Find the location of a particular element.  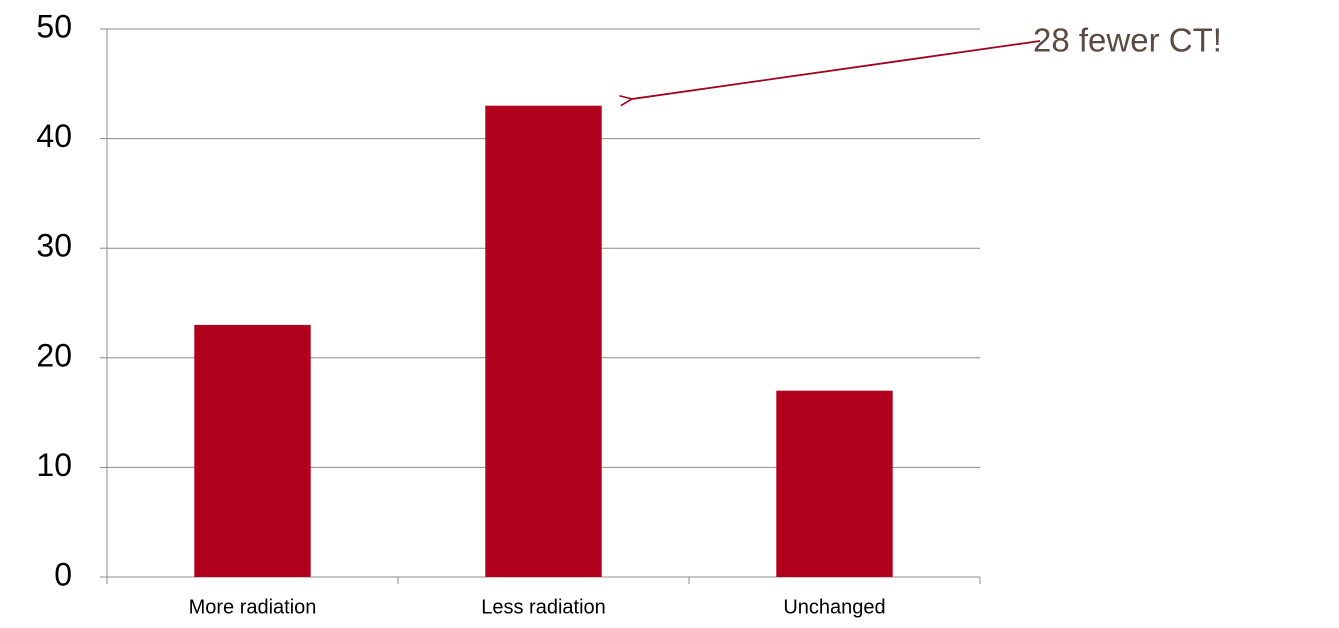

x-tick-label: More radiation is located at coordinates (253, 607).